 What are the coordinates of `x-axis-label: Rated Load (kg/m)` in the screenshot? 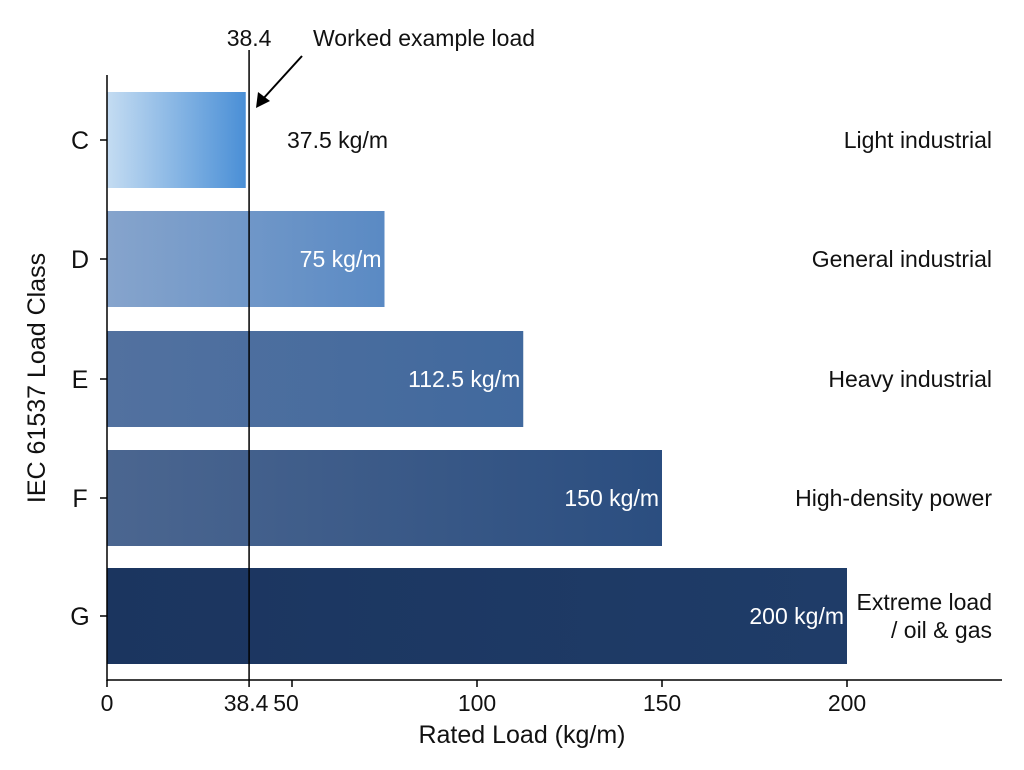 It's located at (521, 735).